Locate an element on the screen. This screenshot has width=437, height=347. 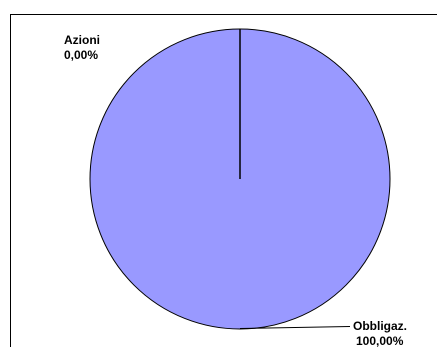
slice-label-obbligaz-name: Obbligaz. is located at coordinates (380, 326).